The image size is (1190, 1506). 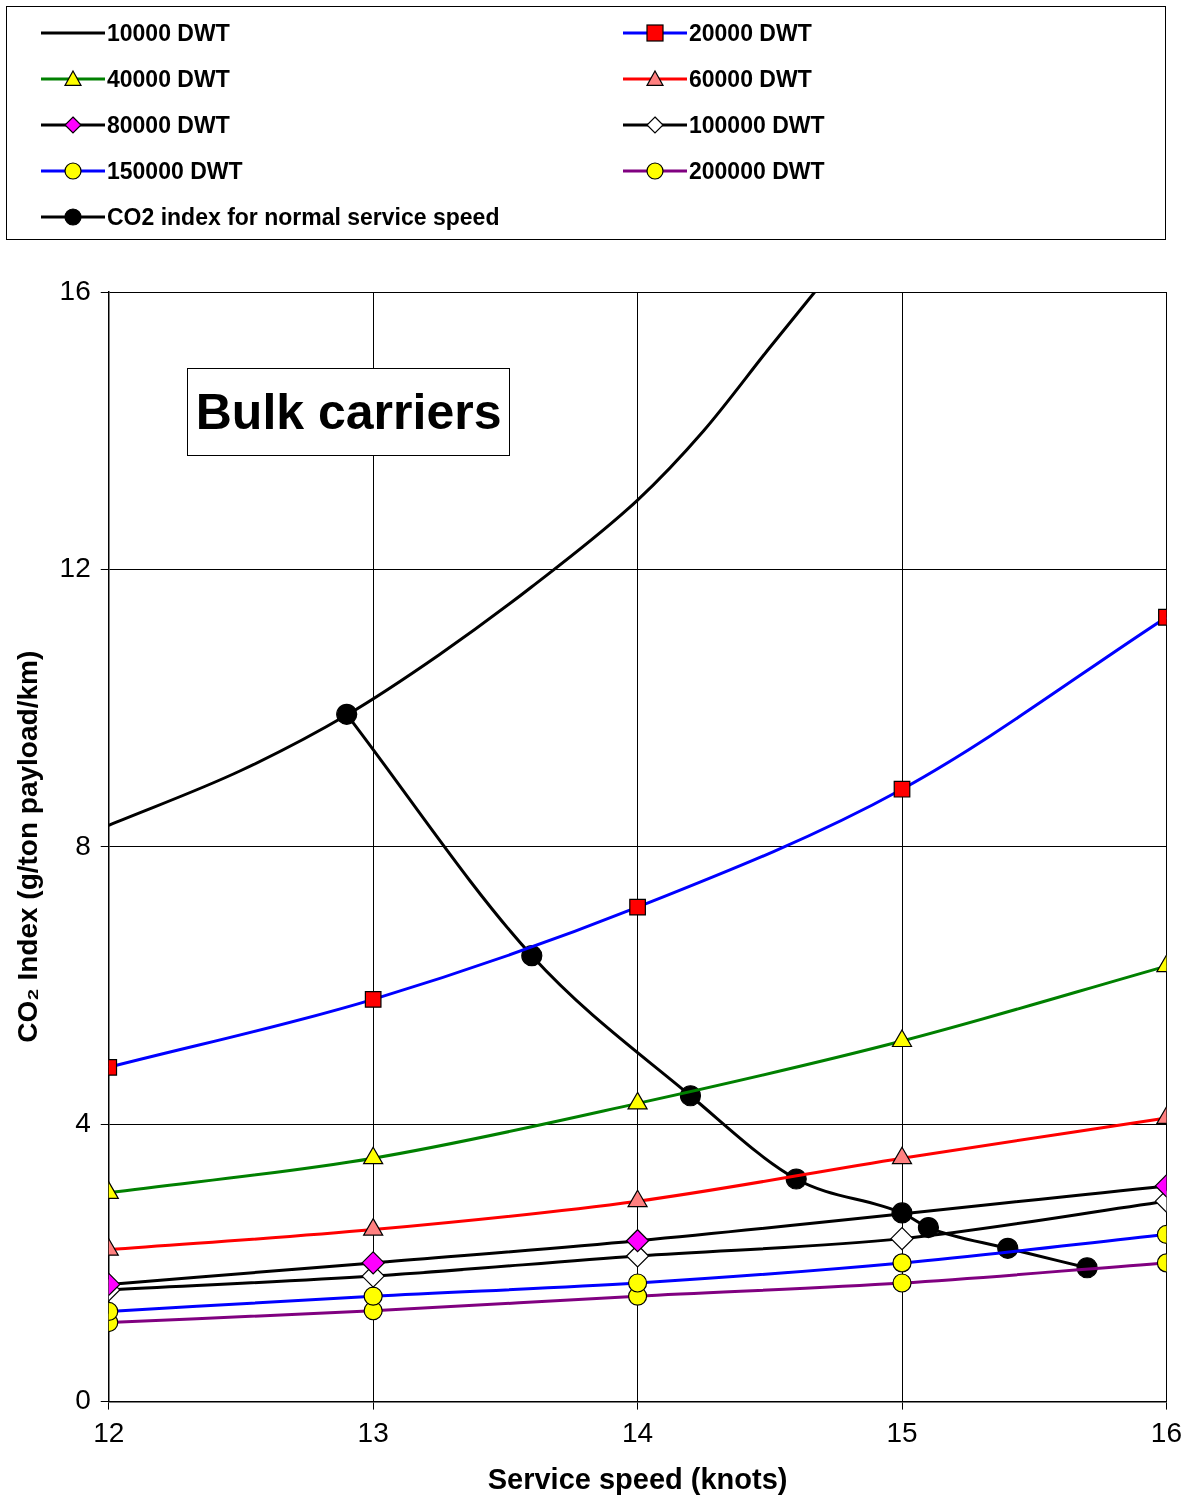 What do you see at coordinates (83, 1400) in the screenshot?
I see `y-tick-label: 0` at bounding box center [83, 1400].